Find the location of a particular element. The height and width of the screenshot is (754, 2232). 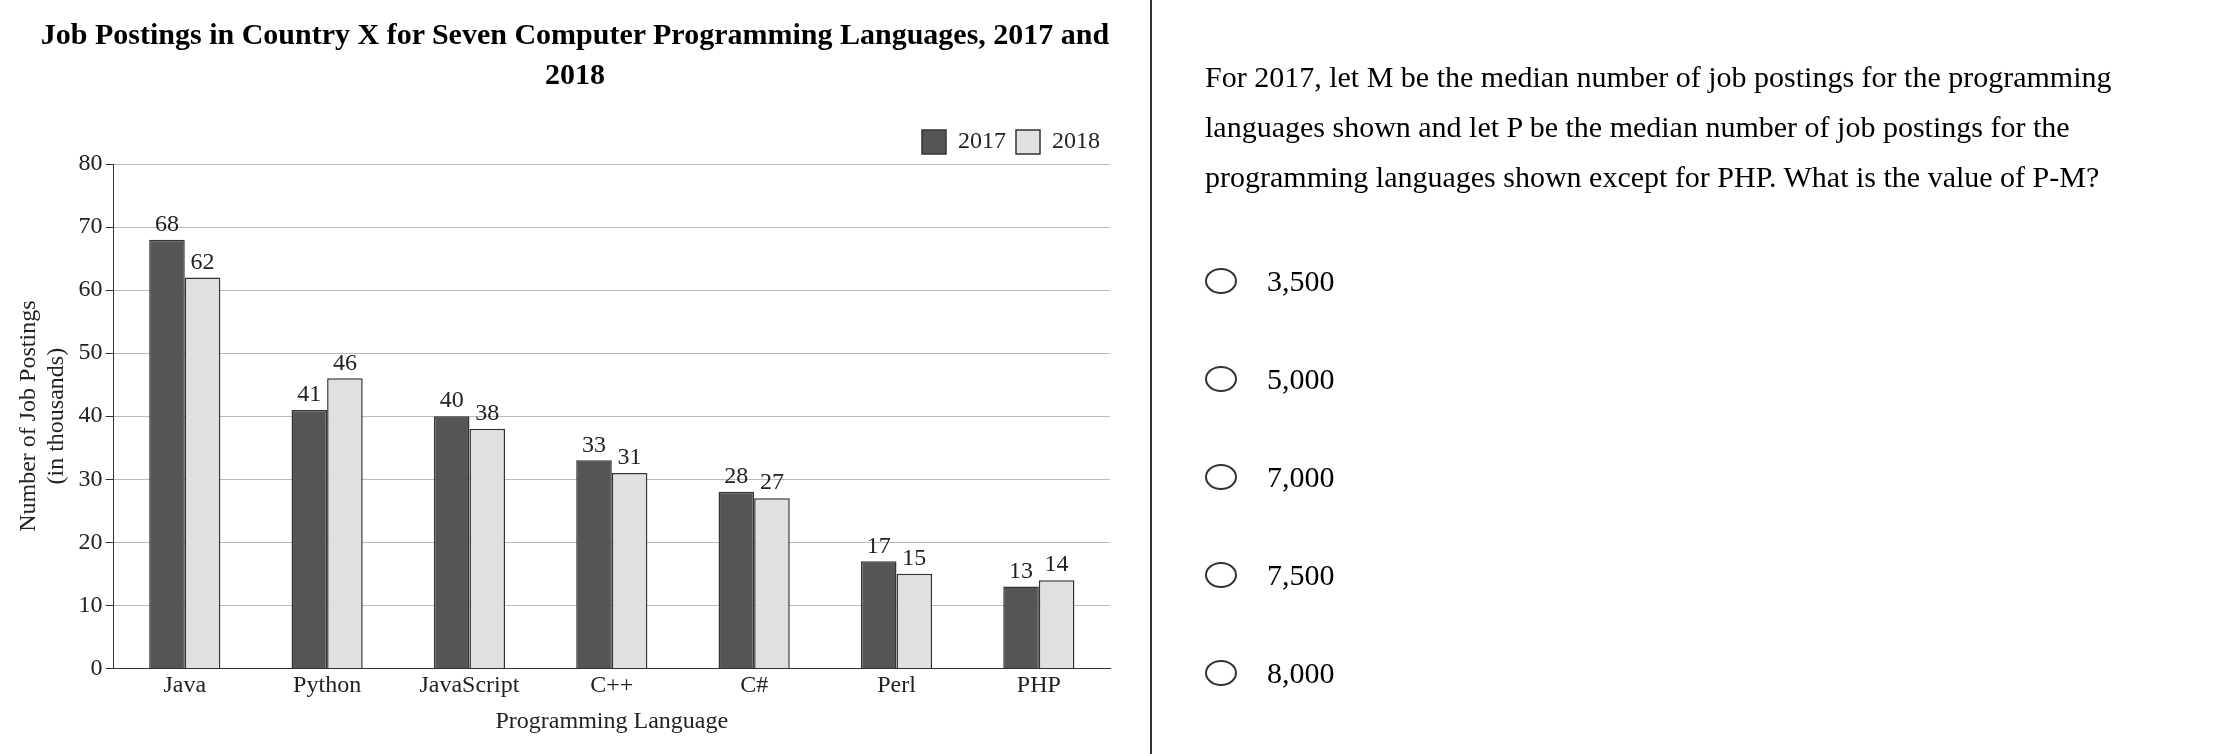

y-axis-title: Number of Job Postings (in thousands) is located at coordinates (41, 416).